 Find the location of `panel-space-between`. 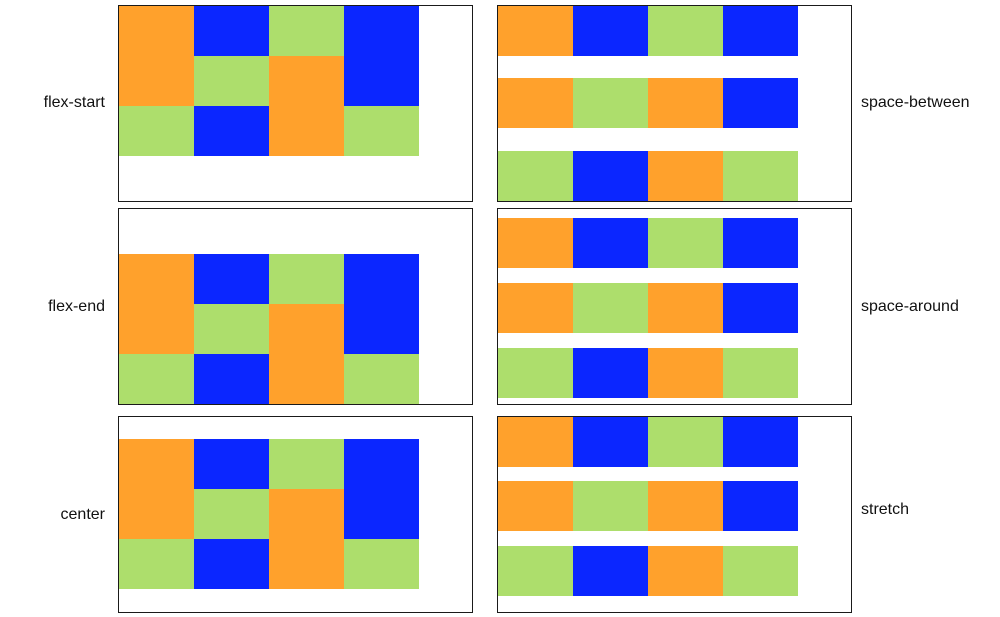

panel-space-between is located at coordinates (674, 103).